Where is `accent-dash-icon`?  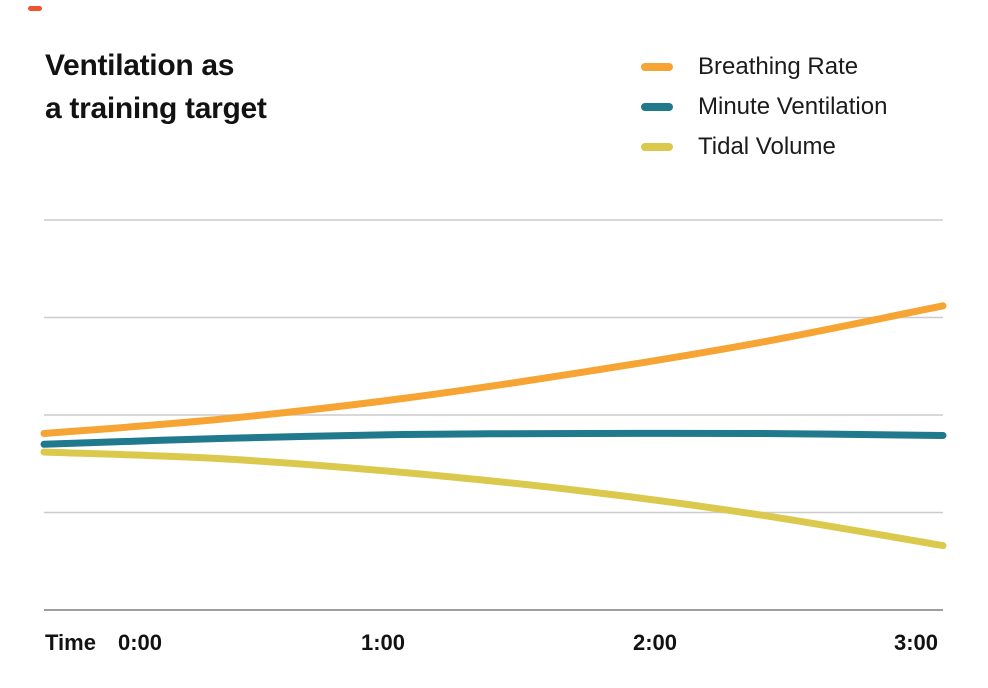
accent-dash-icon is located at coordinates (35, 8).